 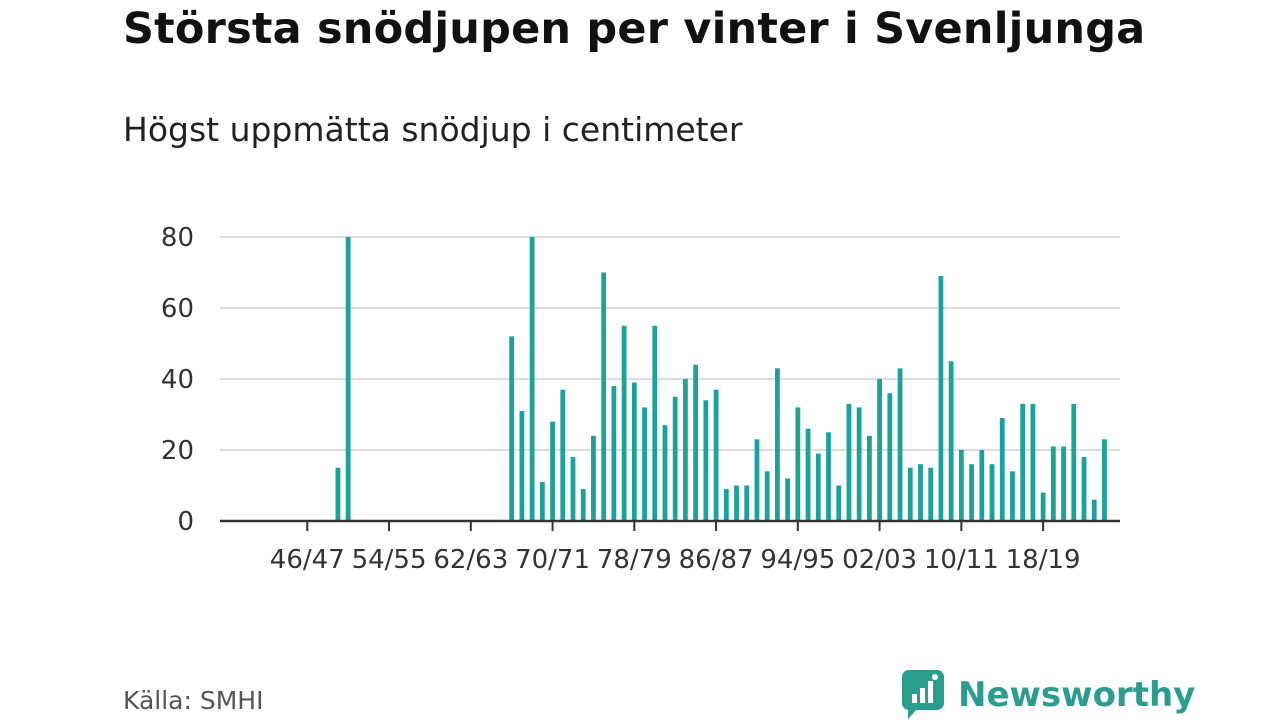 I want to click on brand-logo: Newsworthy, so click(x=1048, y=695).